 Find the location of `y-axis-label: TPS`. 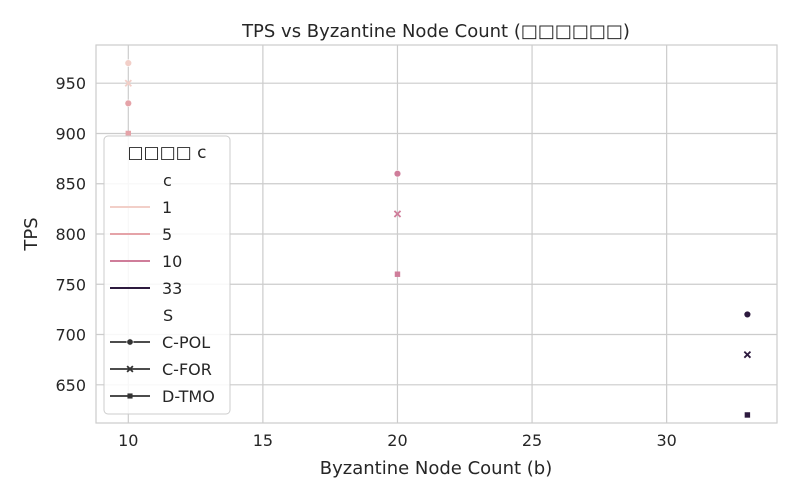

y-axis-label: TPS is located at coordinates (31, 234).